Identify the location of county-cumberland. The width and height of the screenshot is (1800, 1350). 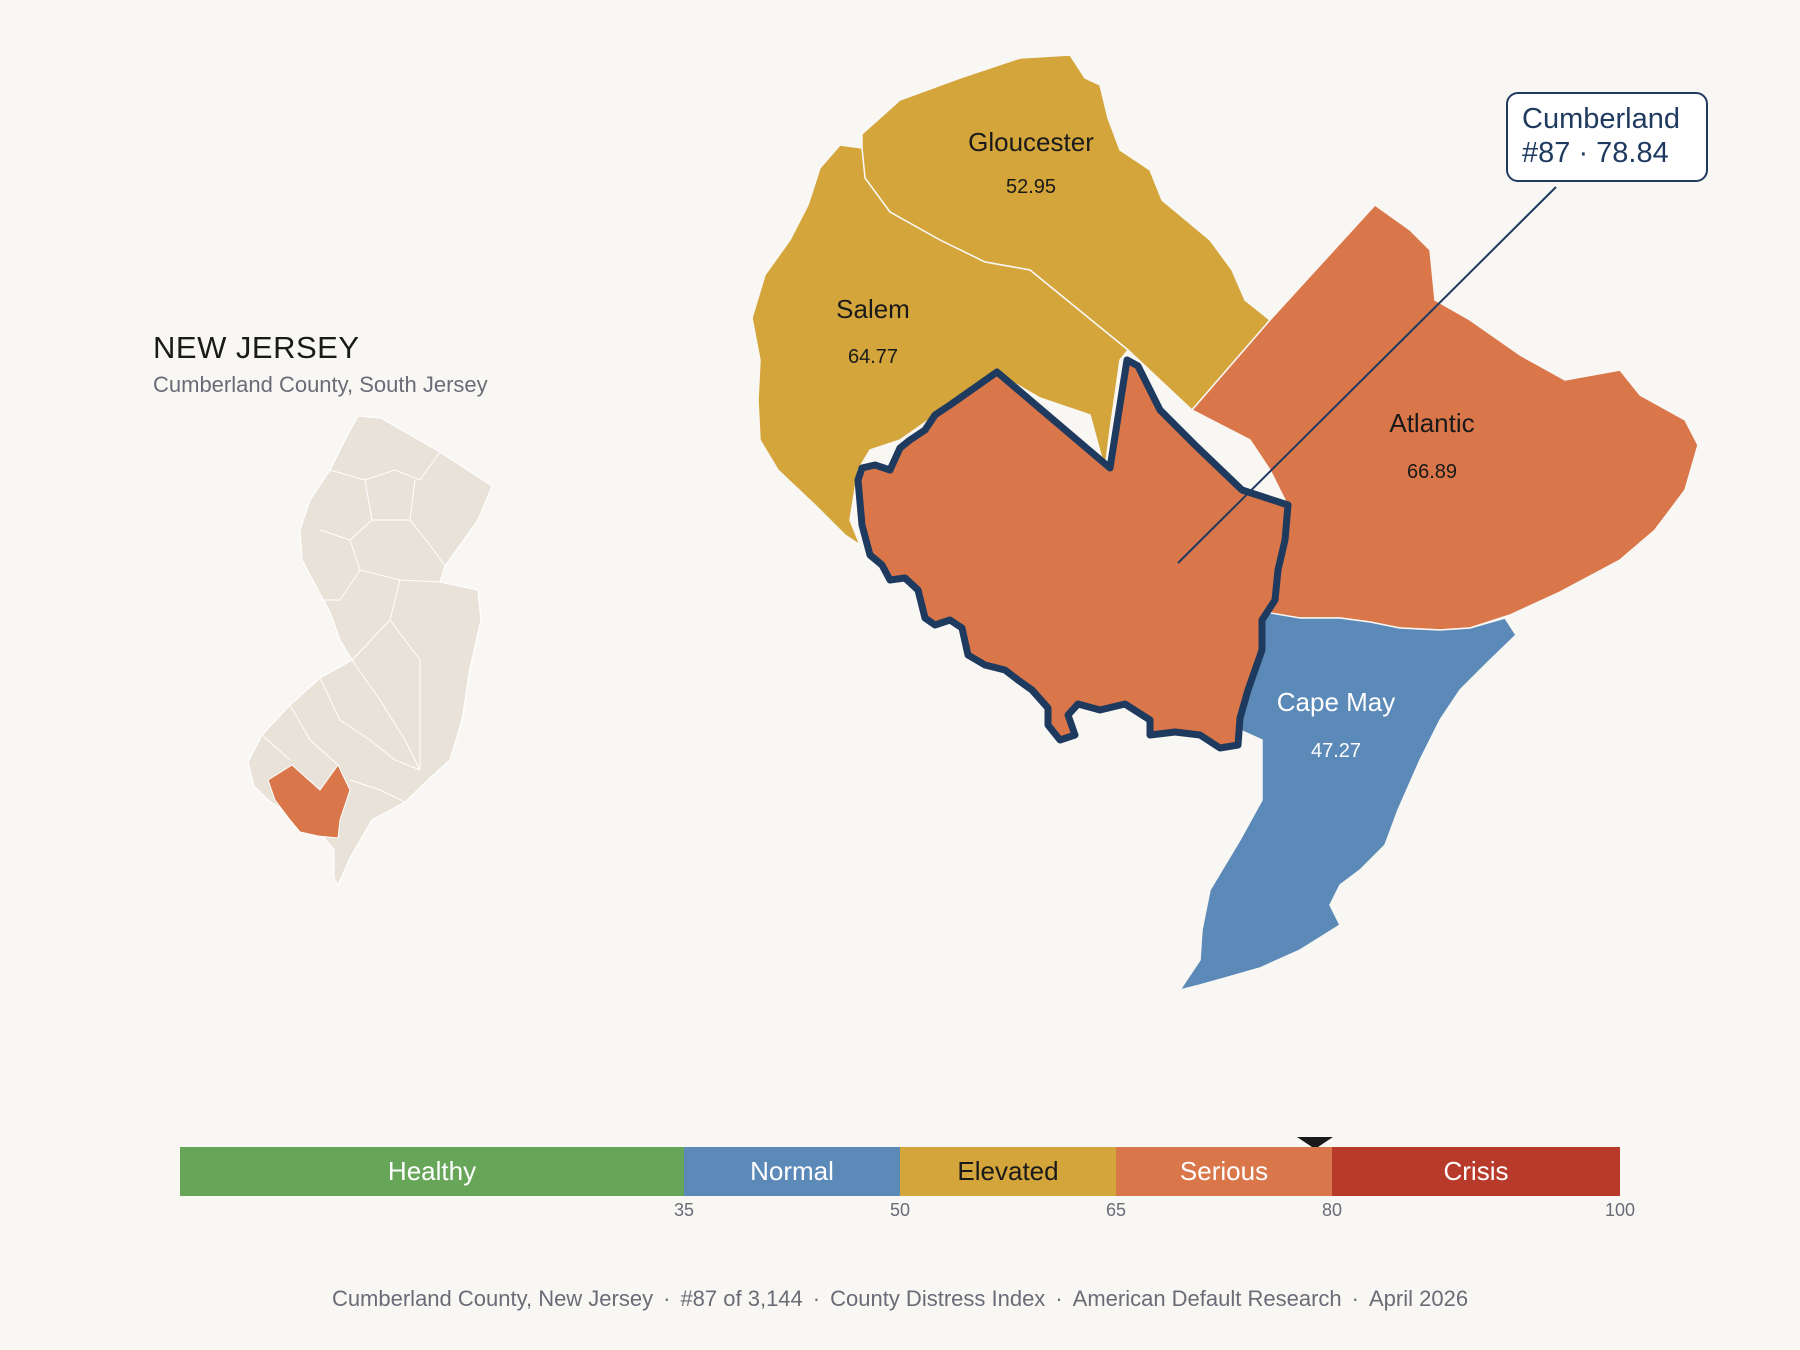
(1073, 554).